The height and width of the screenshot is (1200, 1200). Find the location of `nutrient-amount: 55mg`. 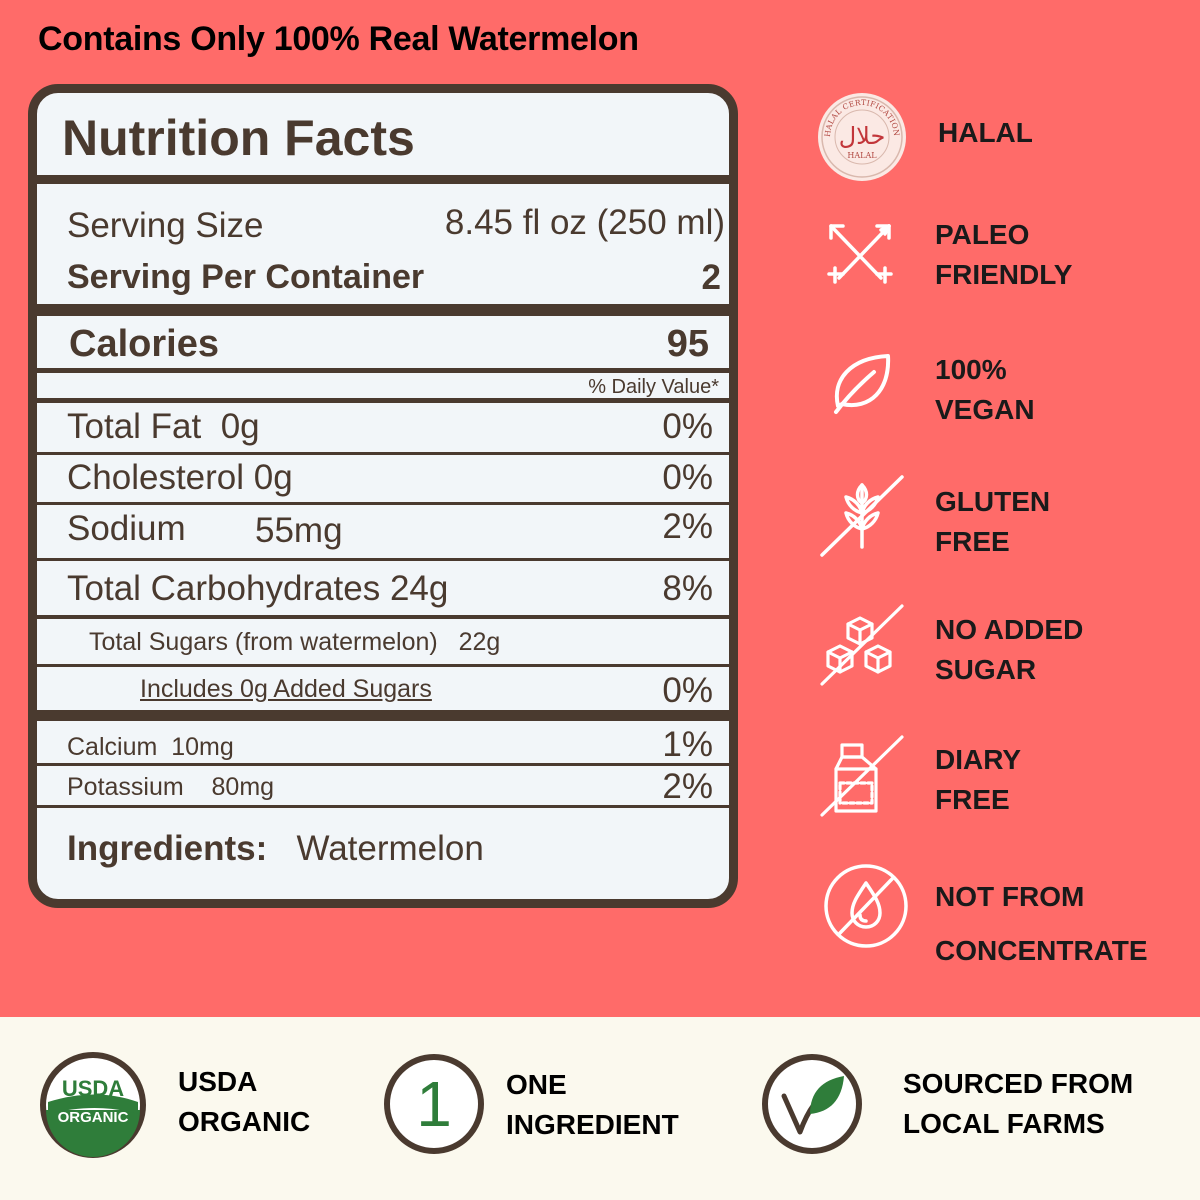

nutrient-amount: 55mg is located at coordinates (299, 530).